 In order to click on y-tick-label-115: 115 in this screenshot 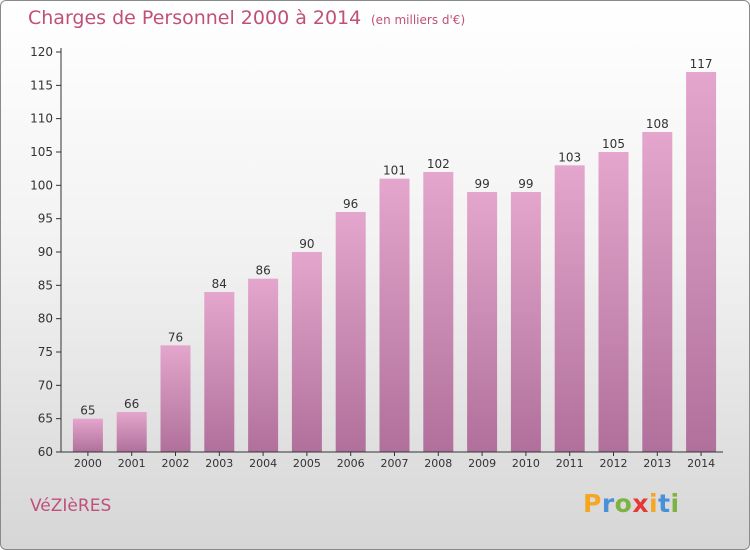, I will do `click(41, 85)`.